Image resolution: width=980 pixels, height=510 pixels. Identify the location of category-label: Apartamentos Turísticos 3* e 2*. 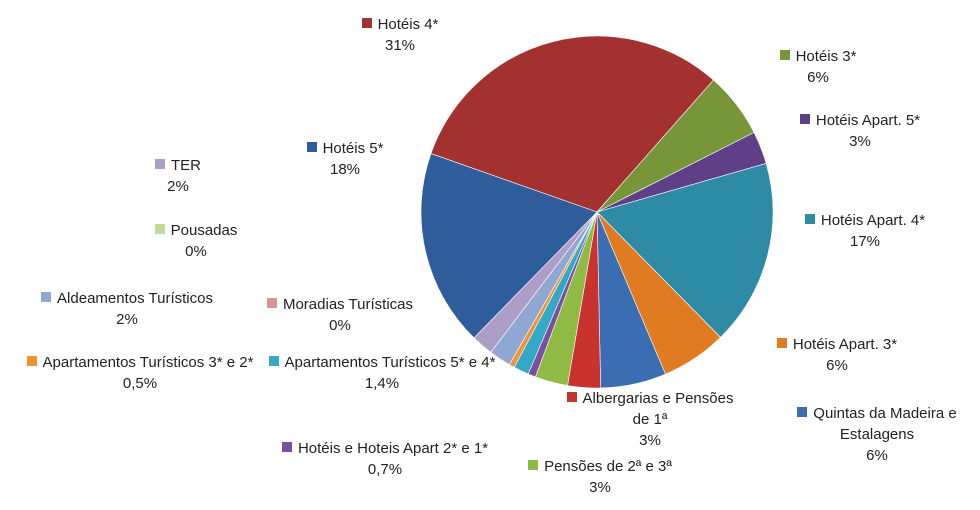
(148, 362).